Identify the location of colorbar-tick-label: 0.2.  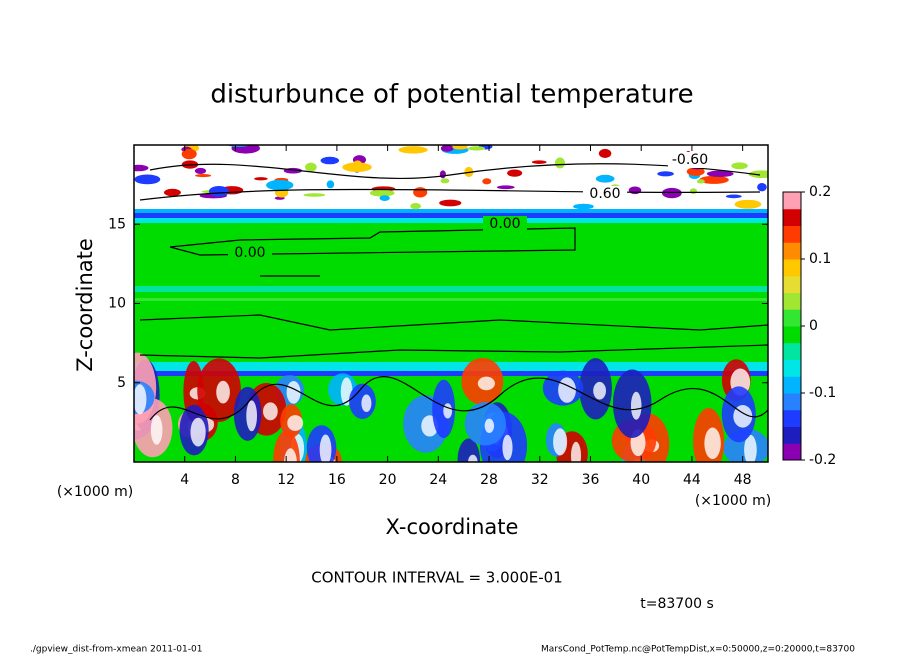
(820, 192).